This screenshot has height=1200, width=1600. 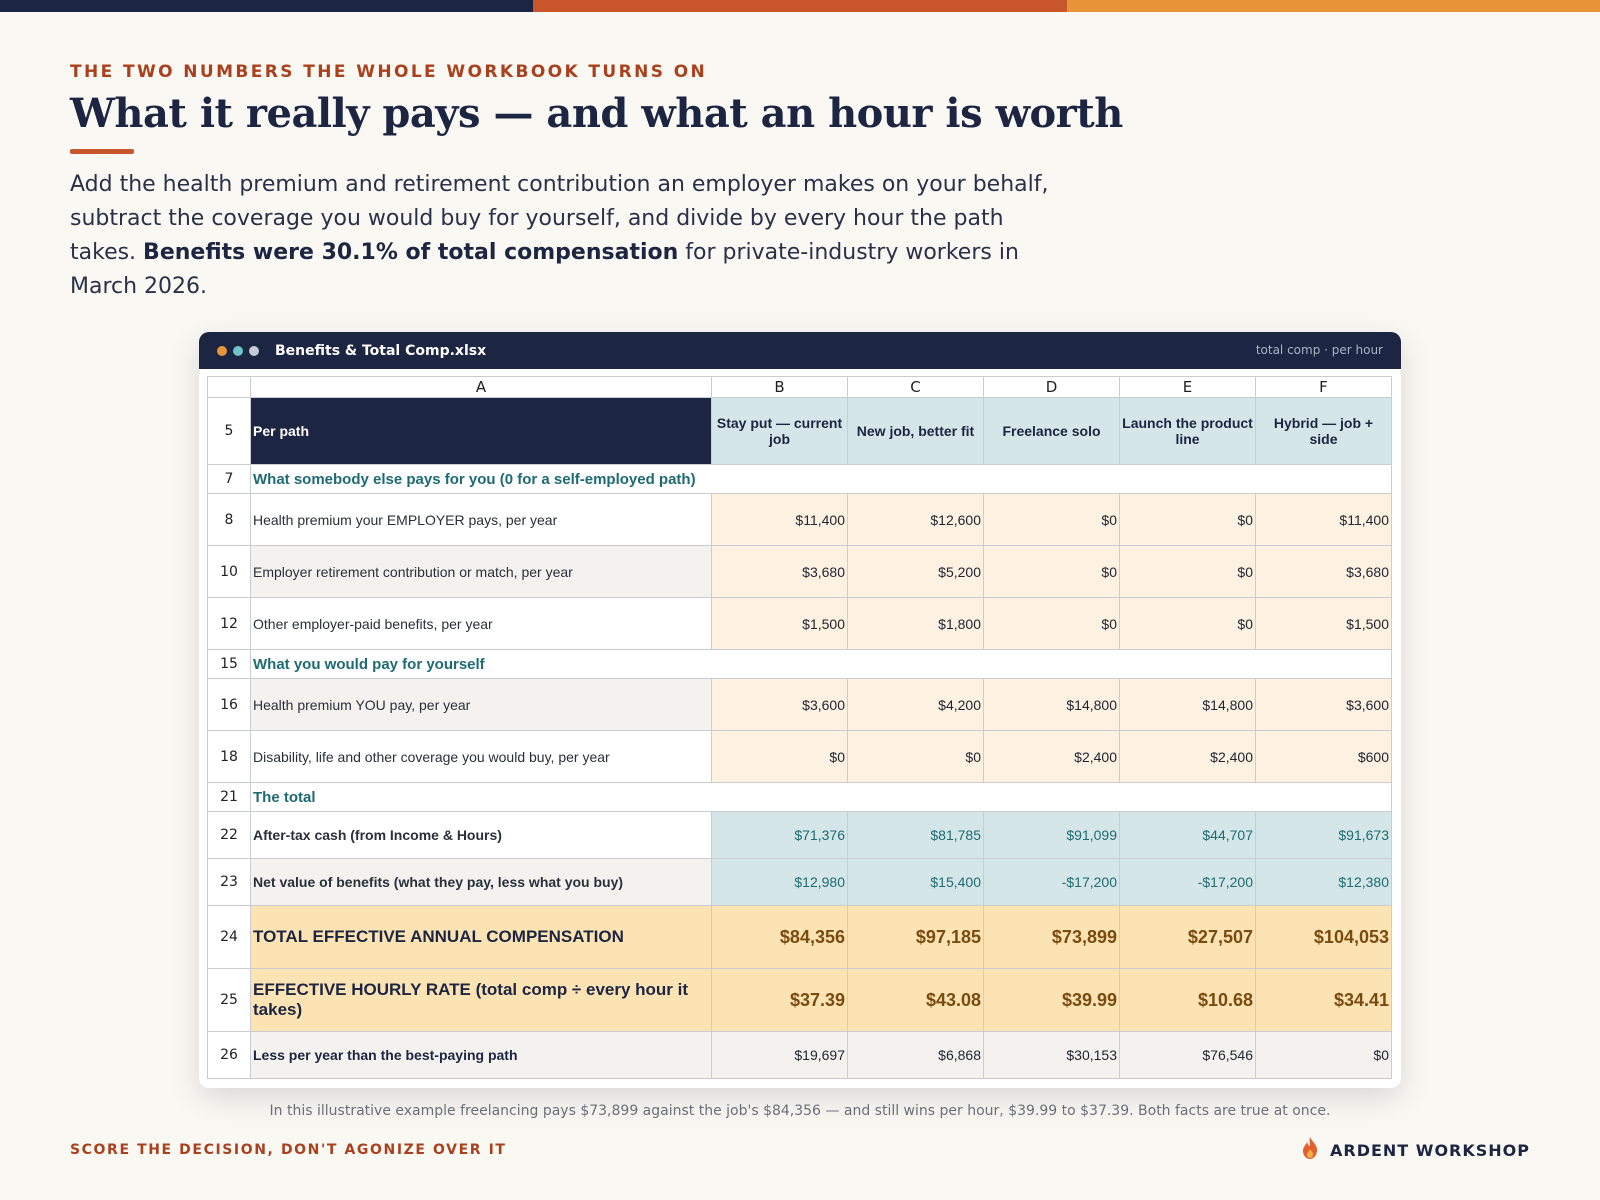 I want to click on row-number: 12, so click(x=229, y=623).